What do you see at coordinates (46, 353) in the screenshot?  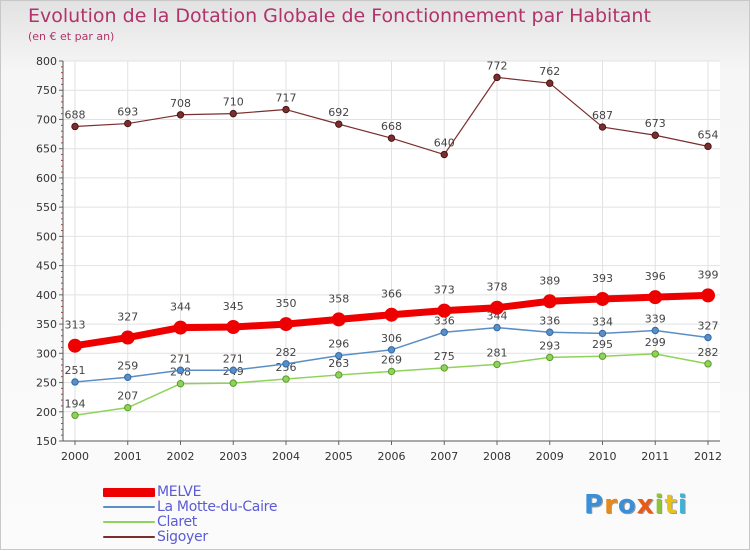 I see `y-tick-label: 300` at bounding box center [46, 353].